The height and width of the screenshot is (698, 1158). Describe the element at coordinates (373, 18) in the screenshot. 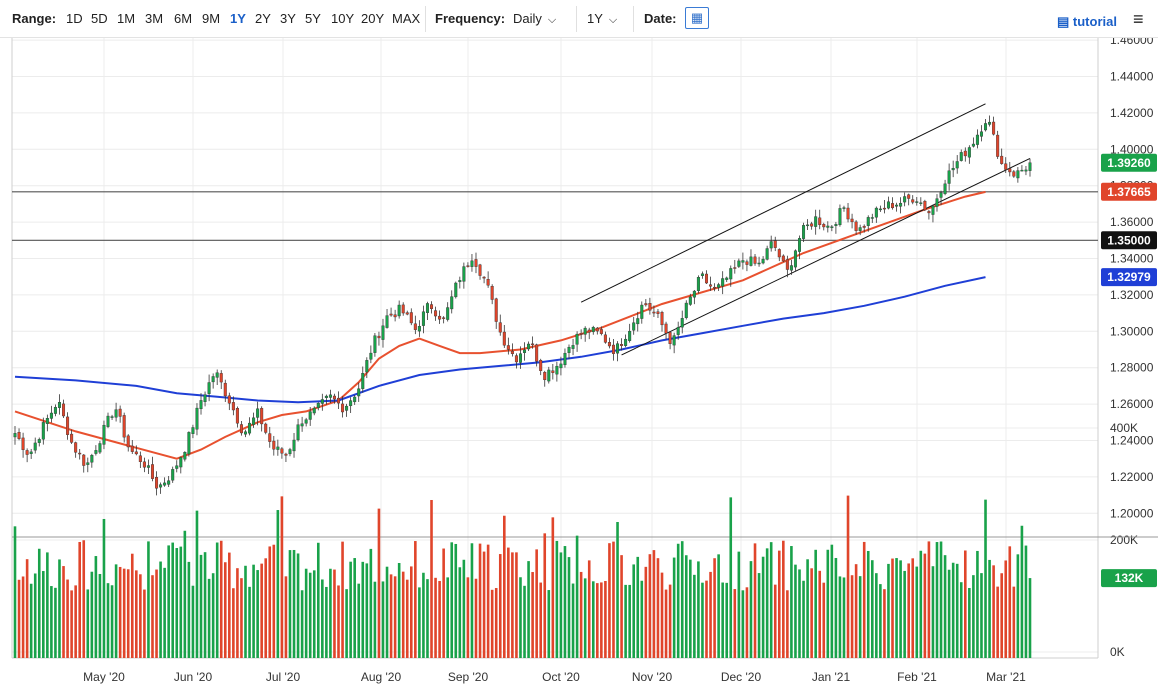

I see `range-button-20y: 20Y` at that location.